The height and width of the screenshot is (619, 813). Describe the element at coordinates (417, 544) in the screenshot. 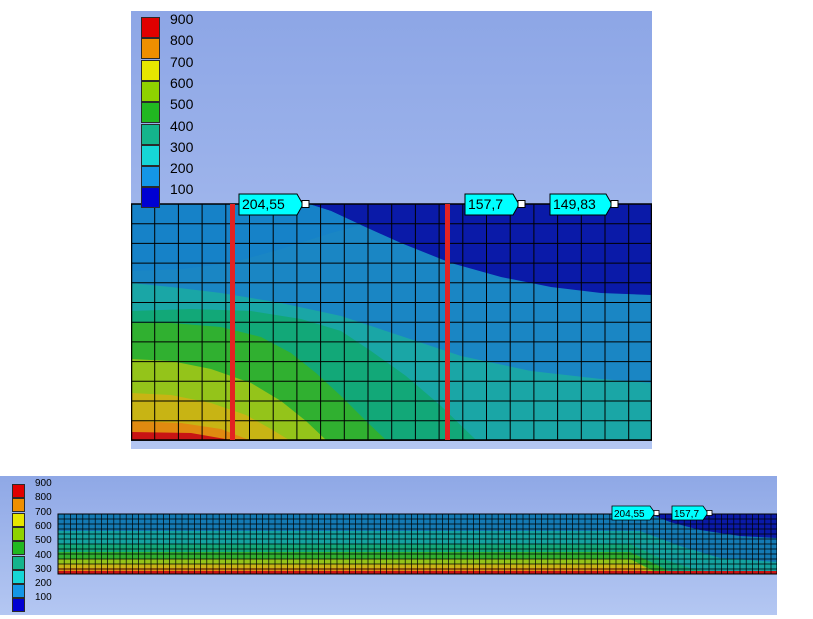

I see `mesh-border` at that location.